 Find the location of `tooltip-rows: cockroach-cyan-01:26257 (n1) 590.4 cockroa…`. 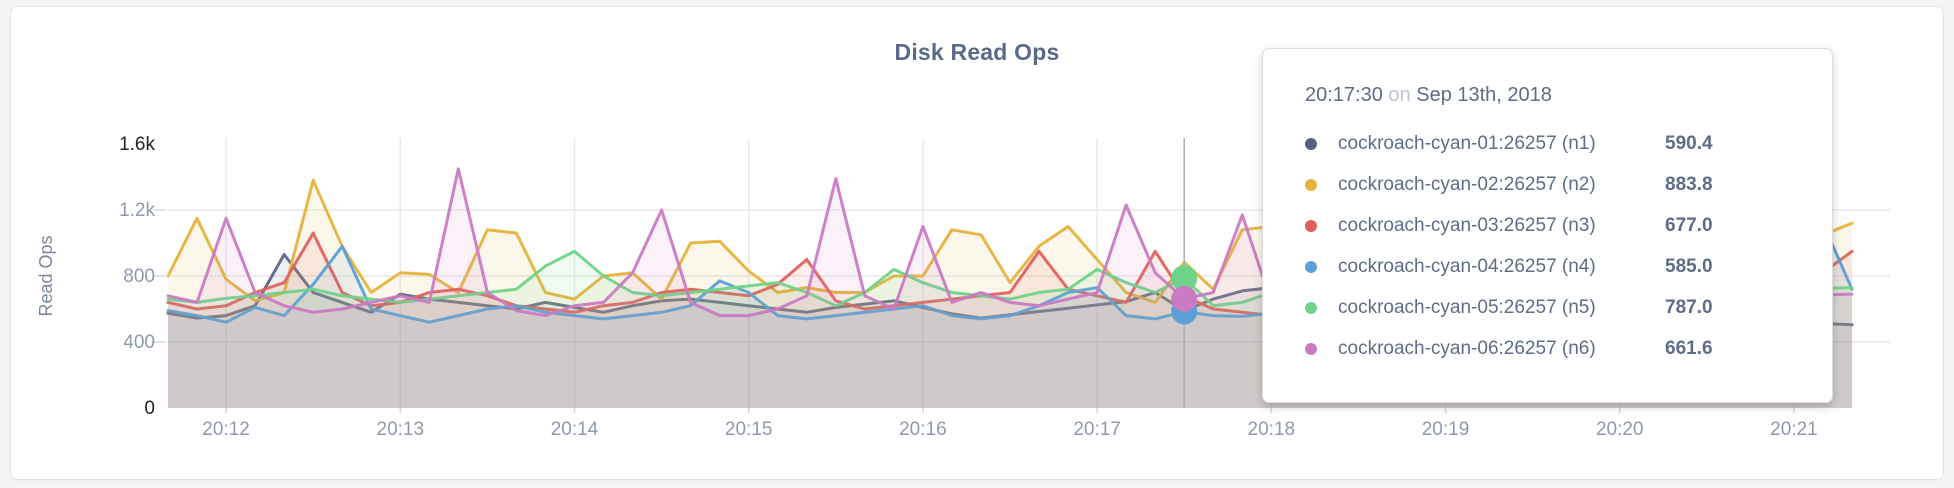

tooltip-rows: cockroach-cyan-01:26257 (n1) 590.4 cockroa… is located at coordinates (1548, 246).